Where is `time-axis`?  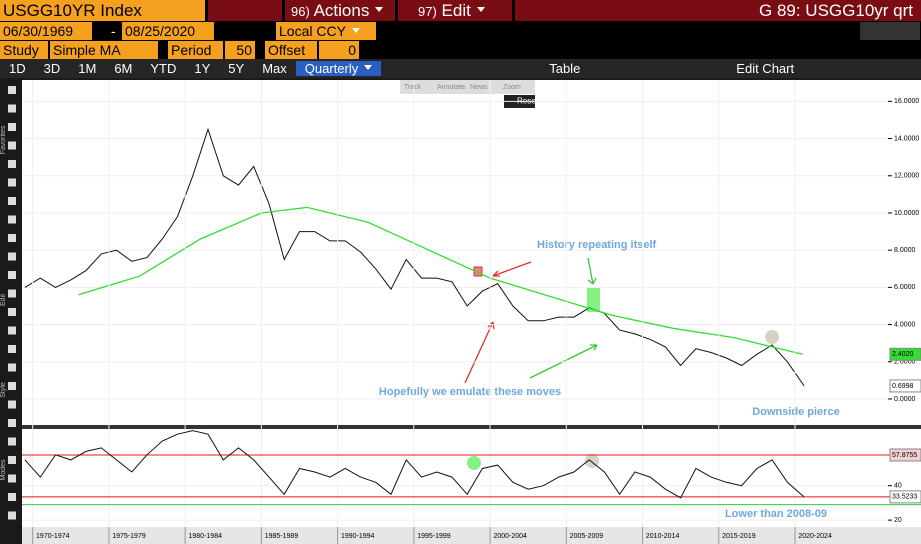 time-axis is located at coordinates (471, 535).